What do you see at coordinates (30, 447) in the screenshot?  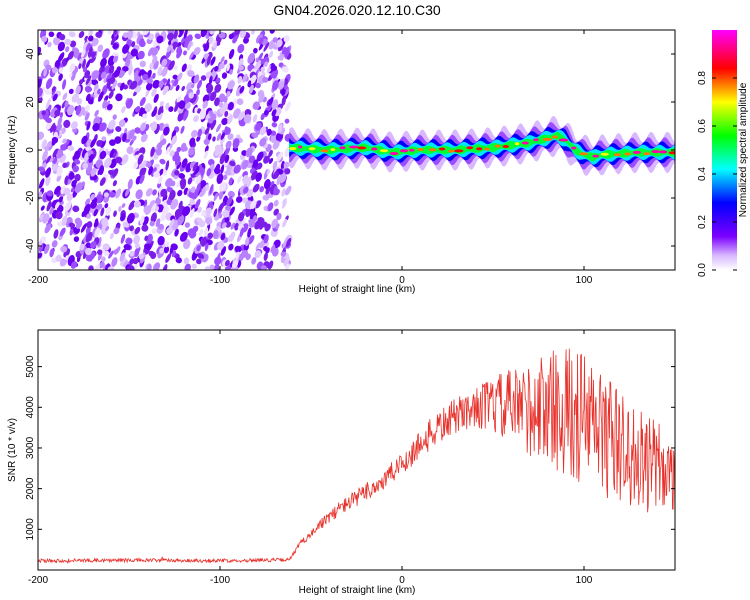 I see `y-tick-label: 3000` at bounding box center [30, 447].